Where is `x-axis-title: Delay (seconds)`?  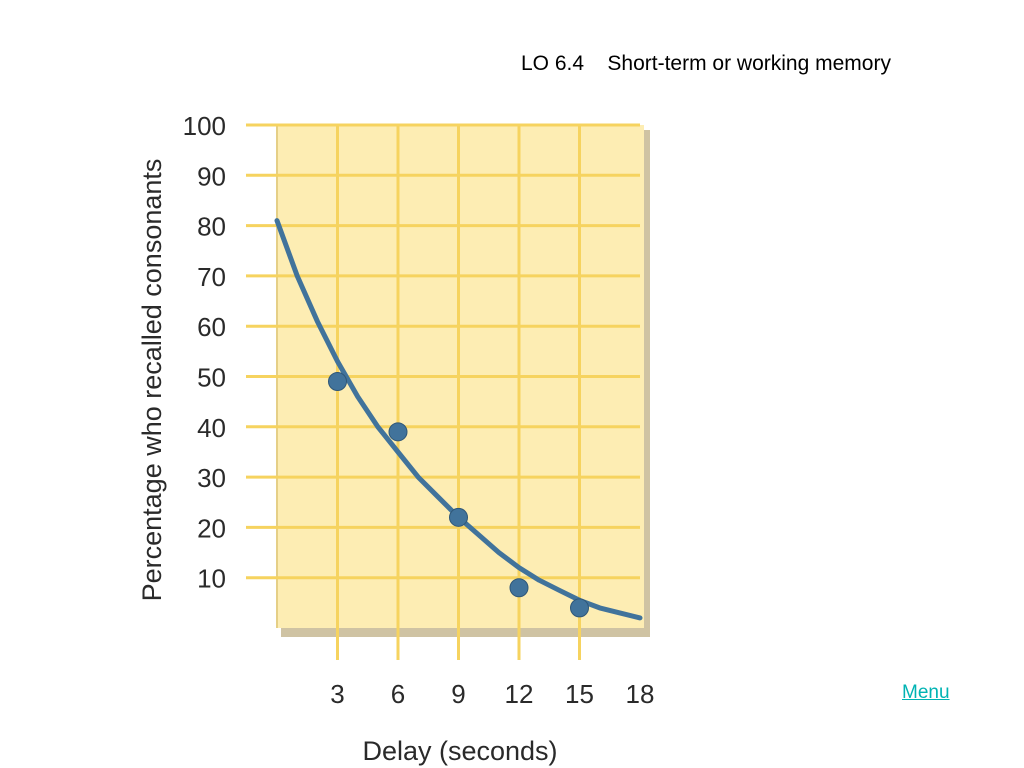 x-axis-title: Delay (seconds) is located at coordinates (459, 751).